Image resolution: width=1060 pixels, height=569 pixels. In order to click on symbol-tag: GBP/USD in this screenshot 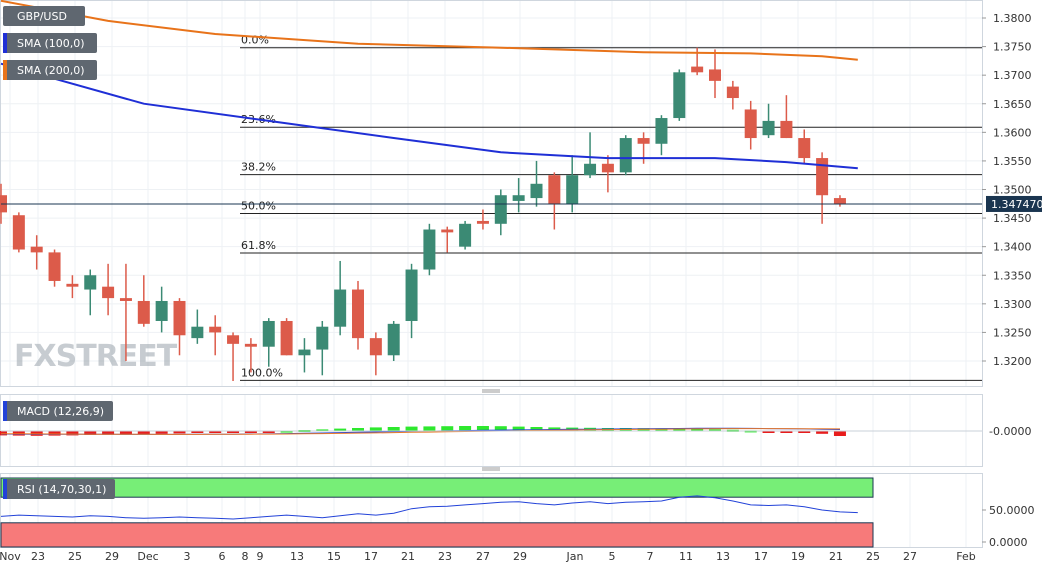, I will do `click(44, 16)`.